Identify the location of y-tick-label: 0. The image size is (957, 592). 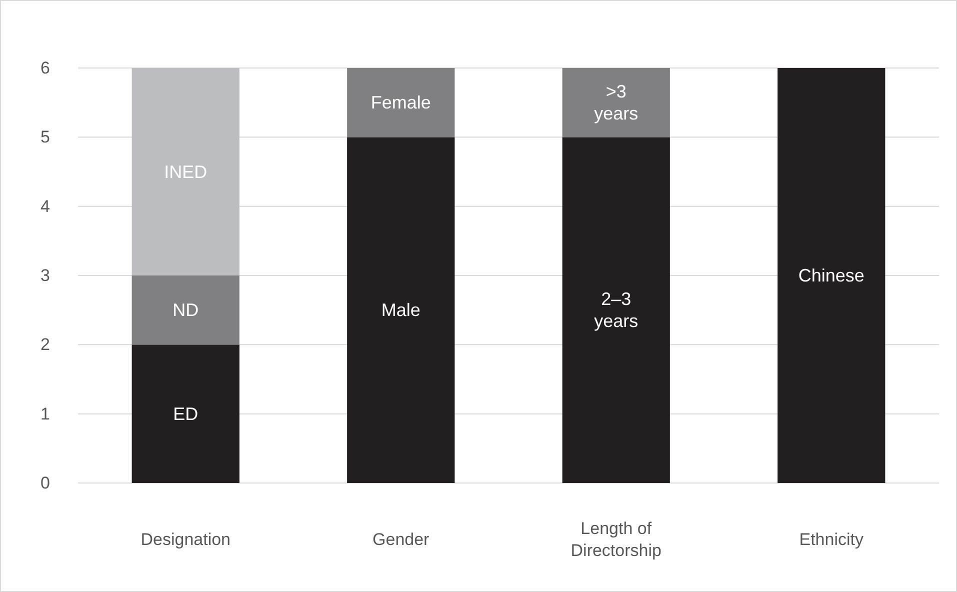
(45, 483).